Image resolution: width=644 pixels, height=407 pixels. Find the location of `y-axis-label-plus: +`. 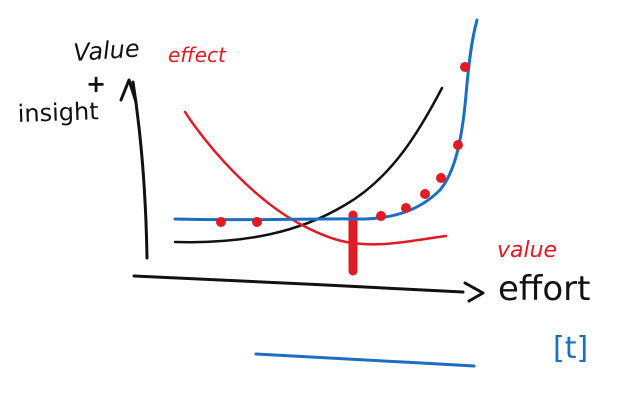

y-axis-label-plus: + is located at coordinates (96, 84).